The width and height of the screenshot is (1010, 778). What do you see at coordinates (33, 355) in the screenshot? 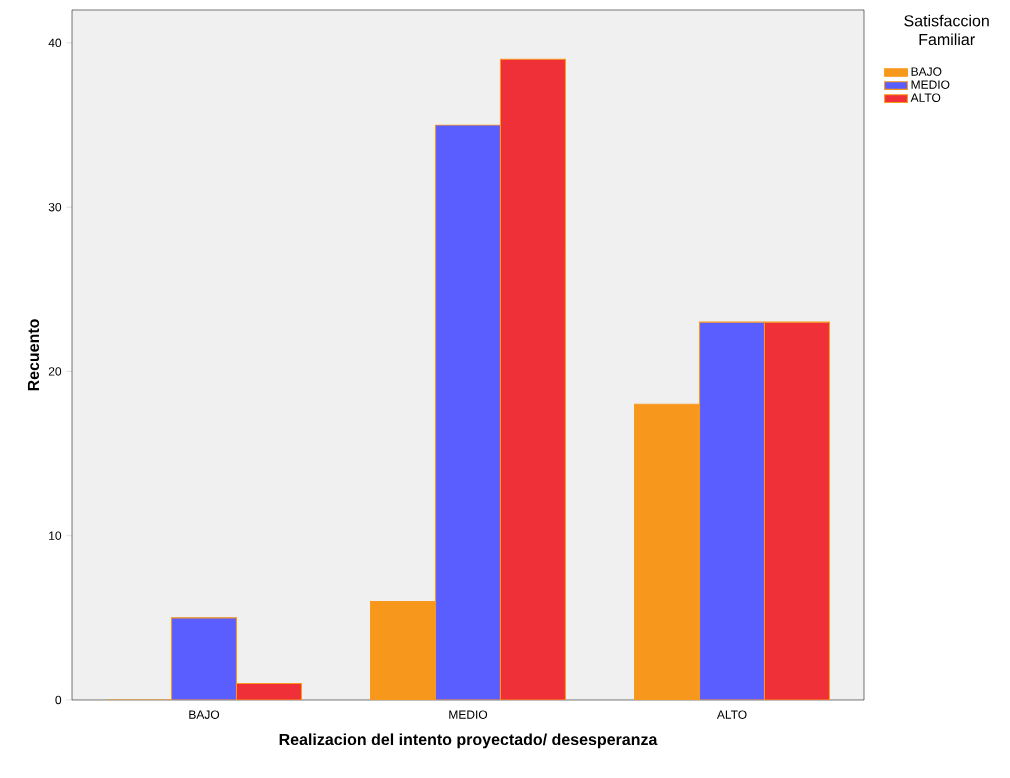
I see `y-axis-title: Recuento` at bounding box center [33, 355].